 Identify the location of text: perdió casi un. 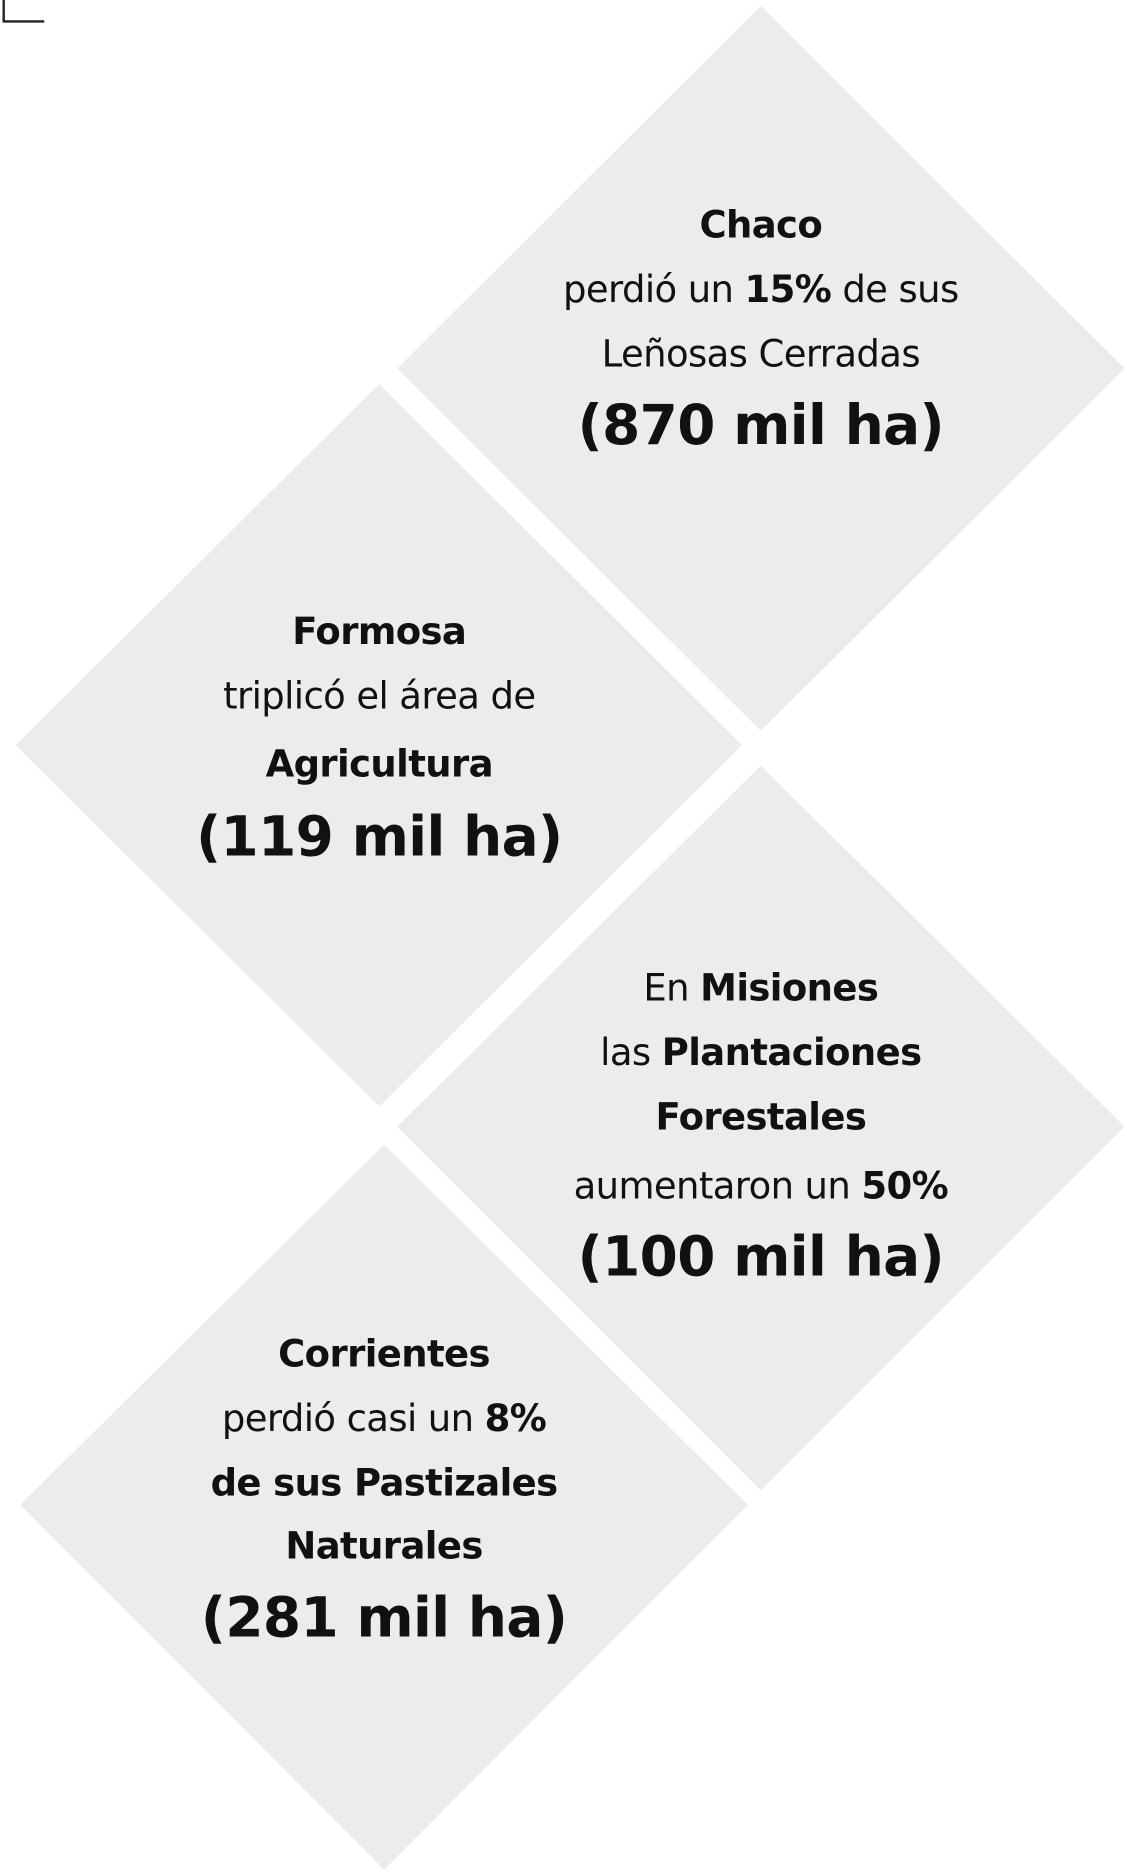
(353, 1418).